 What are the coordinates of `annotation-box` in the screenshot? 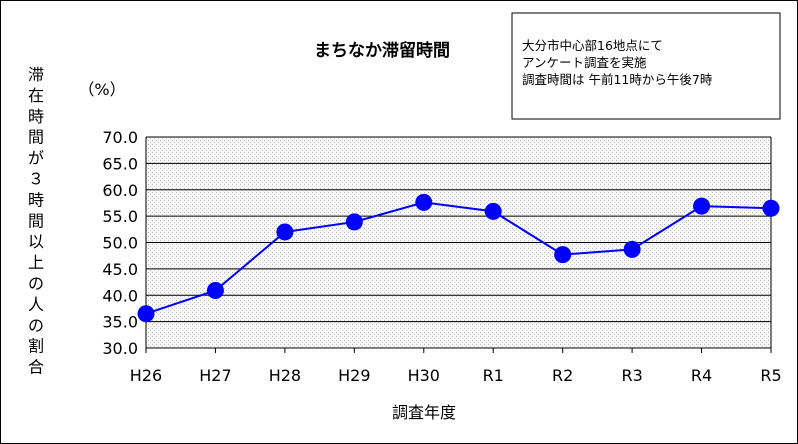 It's located at (646, 66).